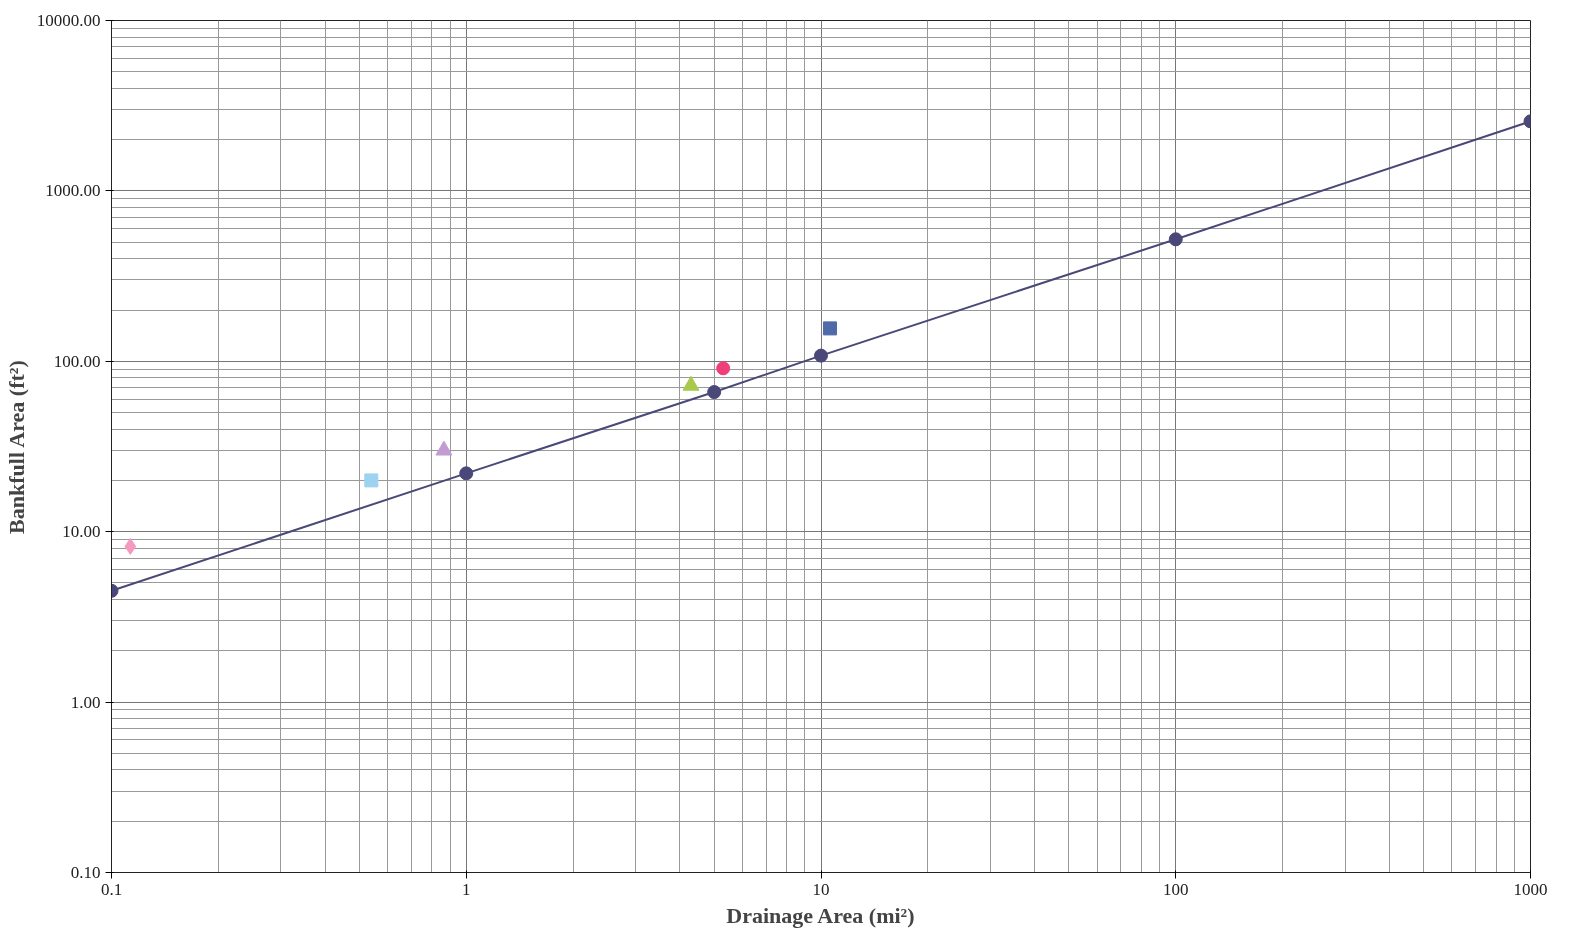  I want to click on y-tick-label: 1.00, so click(85, 702).